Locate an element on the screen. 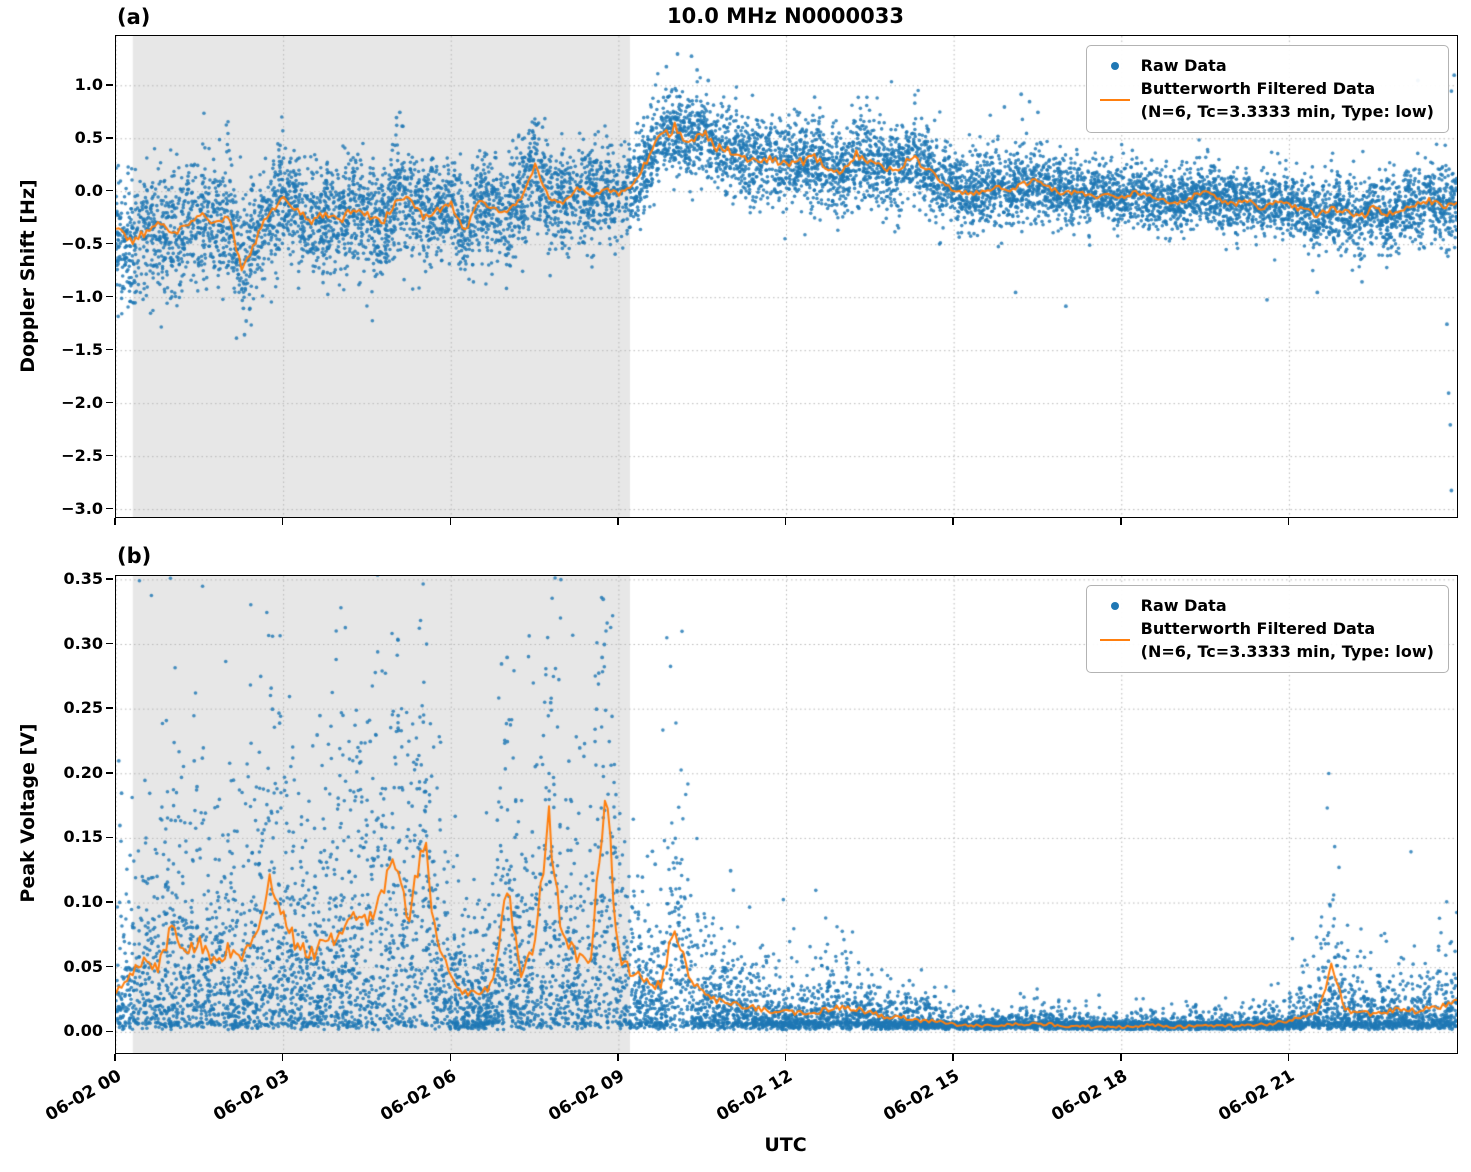 This screenshot has width=1471, height=1172. x-tick-label: 06-02 15 is located at coordinates (922, 1096).